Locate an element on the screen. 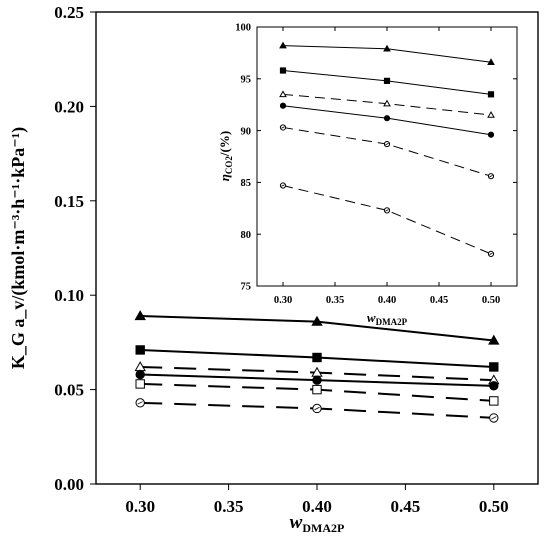 Image resolution: width=550 pixels, height=541 pixels. main-x-tick-label: 0.45 is located at coordinates (406, 506).